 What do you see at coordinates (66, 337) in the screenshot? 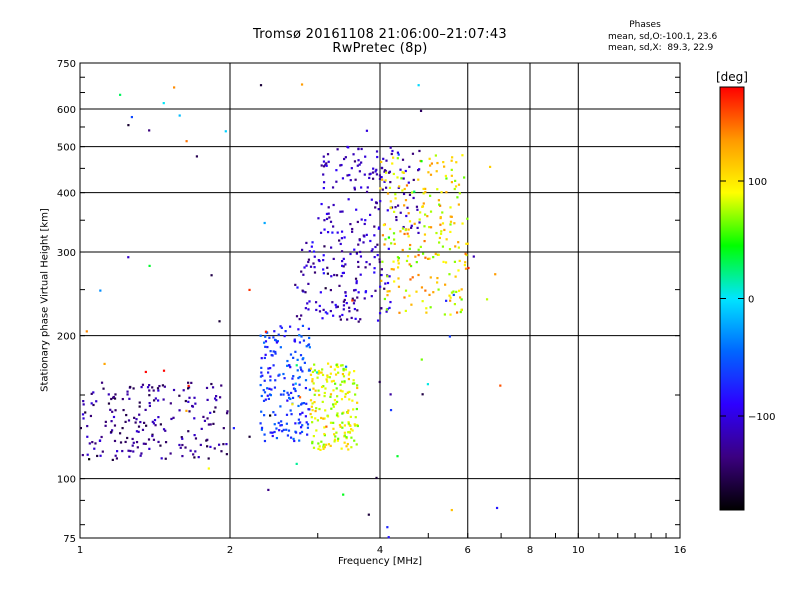
I see `y-tick-label: 200` at bounding box center [66, 337].